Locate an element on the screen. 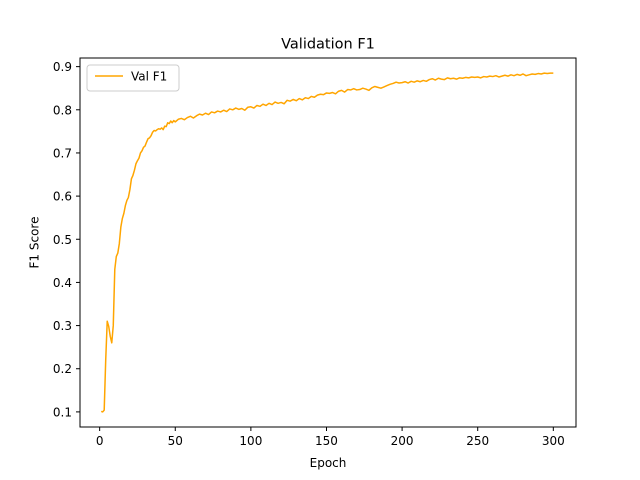  x-tick-label: 300 is located at coordinates (553, 441).